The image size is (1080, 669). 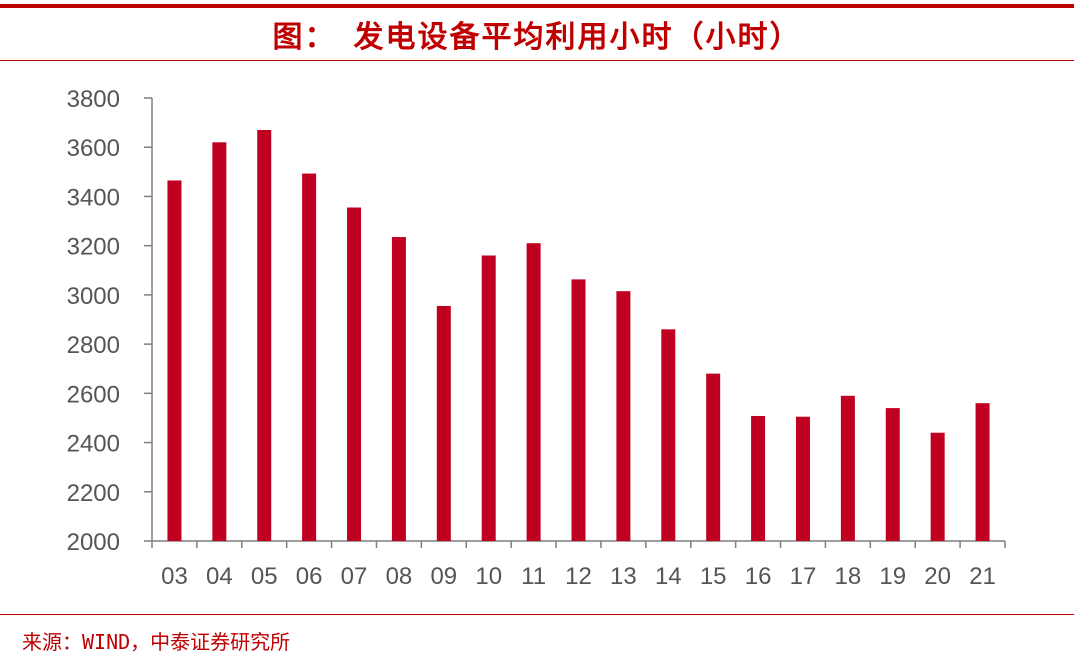 What do you see at coordinates (93, 394) in the screenshot?
I see `y-tick-label: 2600` at bounding box center [93, 394].